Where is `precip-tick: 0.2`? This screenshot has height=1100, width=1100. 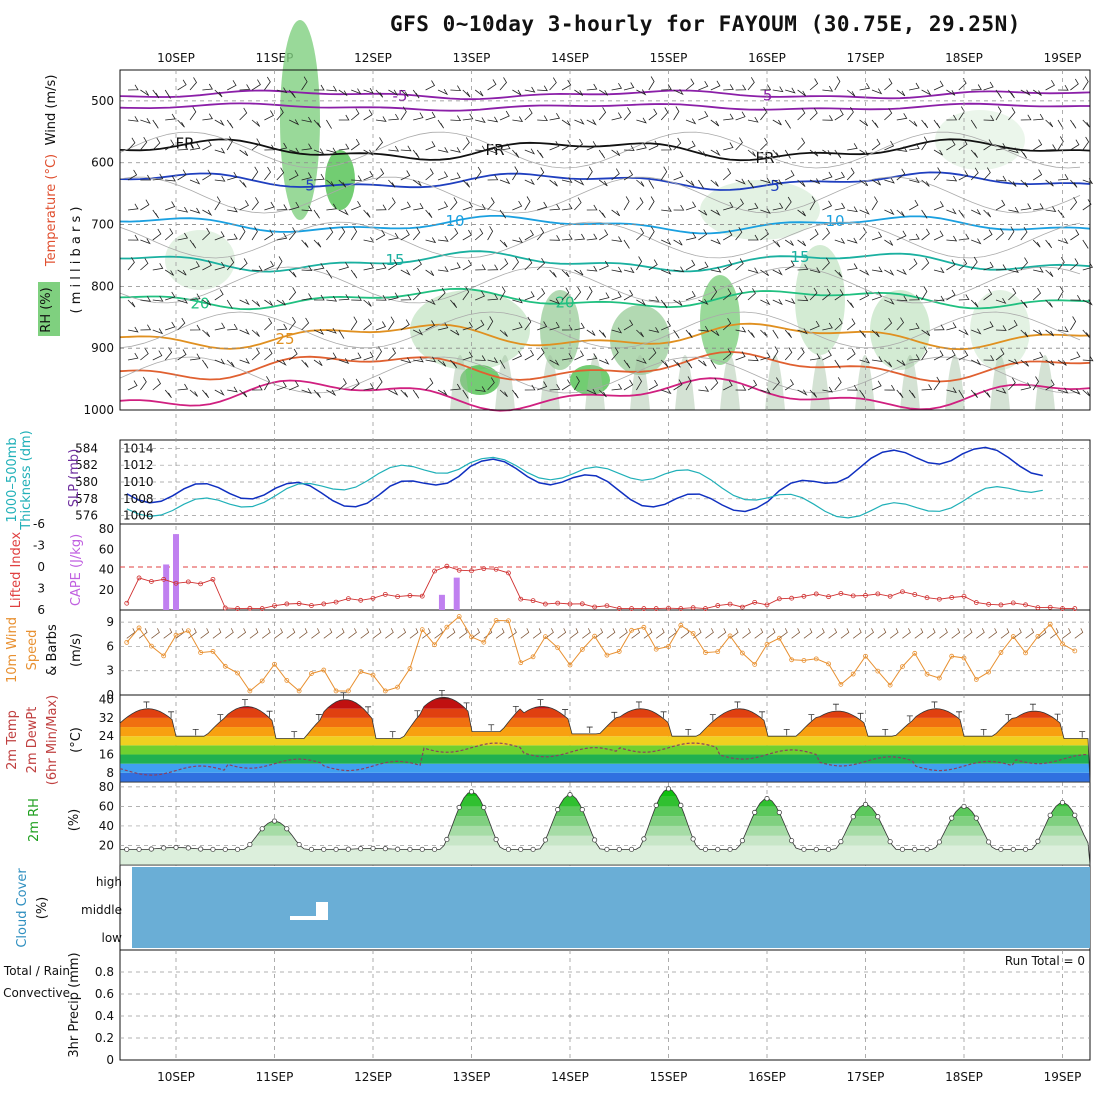 precip-tick: 0.2 is located at coordinates (104, 1038).